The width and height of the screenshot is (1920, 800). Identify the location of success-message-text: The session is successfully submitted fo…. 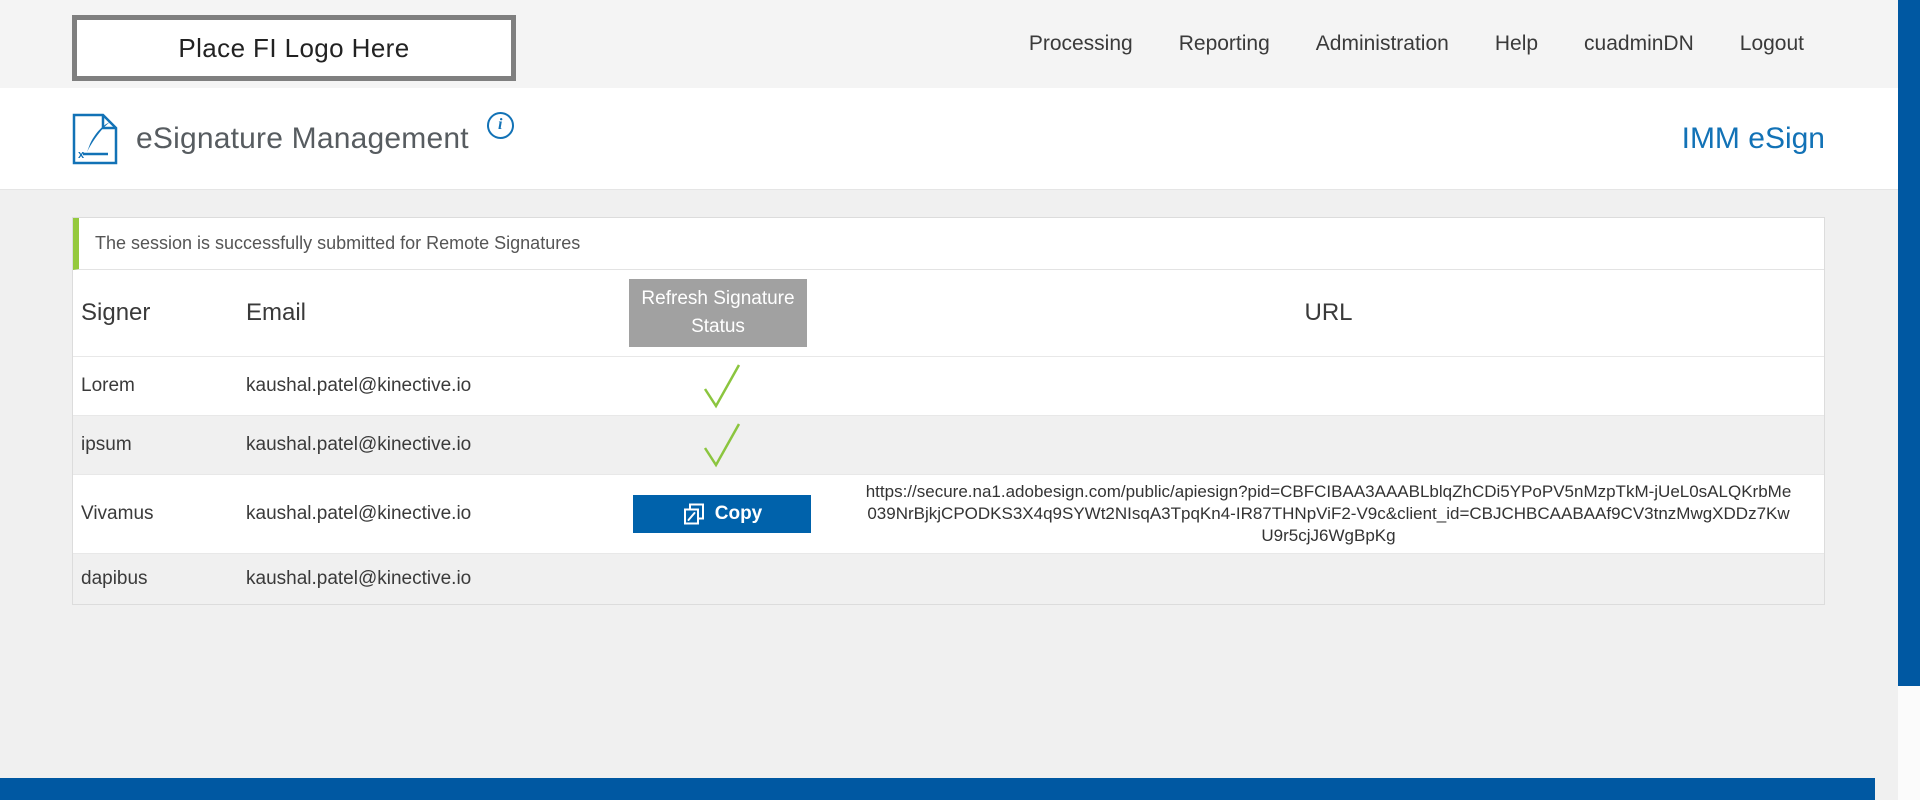
(338, 243).